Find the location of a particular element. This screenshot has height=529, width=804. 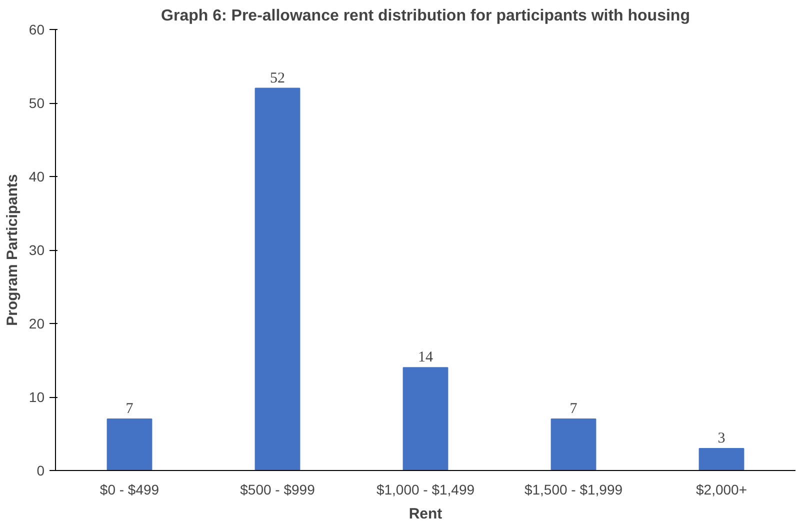

x-tick-label: $1,500 - $1,999 is located at coordinates (573, 490).